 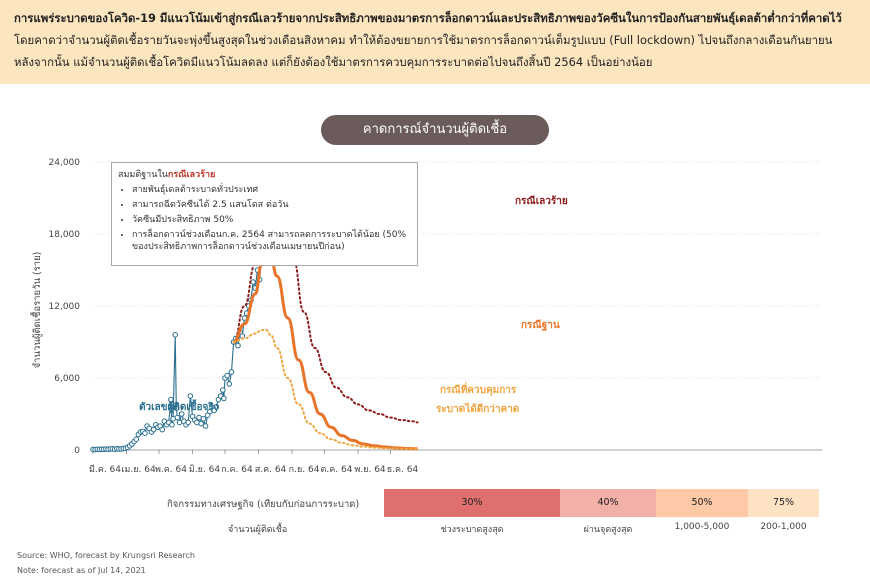 I want to click on y-axis-label: จำนวนผู้ติดเชื้อรายวัน (ราย), so click(x=36, y=310).